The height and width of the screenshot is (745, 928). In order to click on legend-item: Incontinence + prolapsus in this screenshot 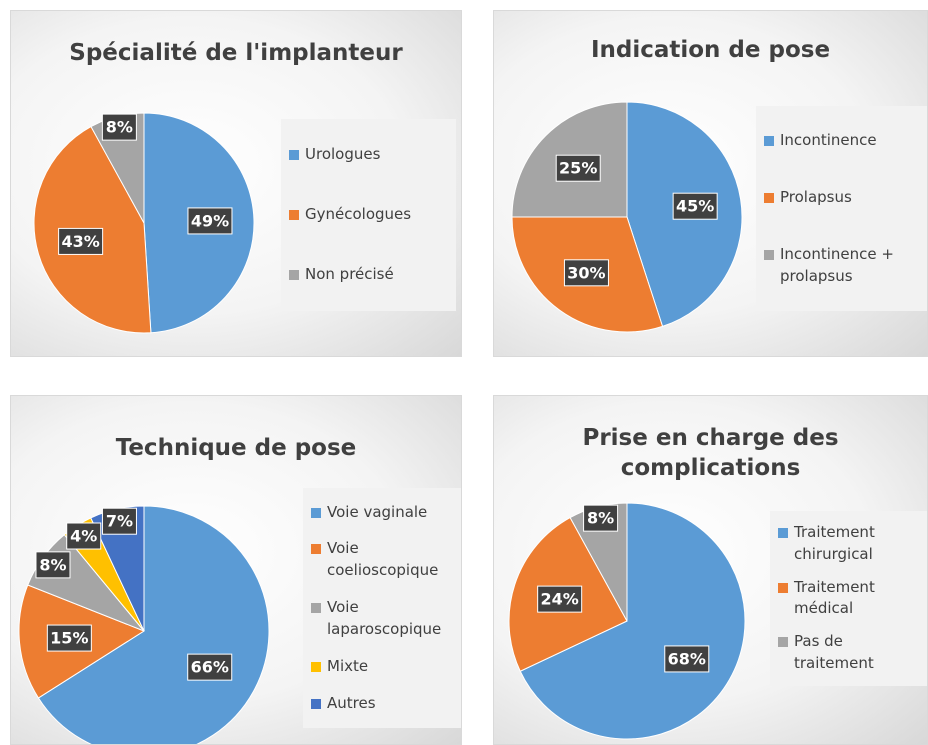, I will do `click(842, 266)`.